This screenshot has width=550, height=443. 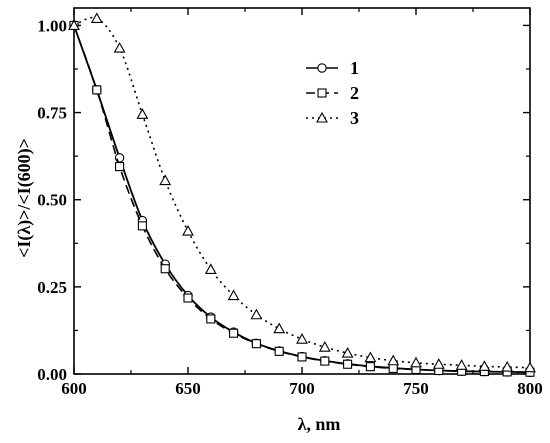 What do you see at coordinates (354, 93) in the screenshot?
I see `legend-label: 2` at bounding box center [354, 93].